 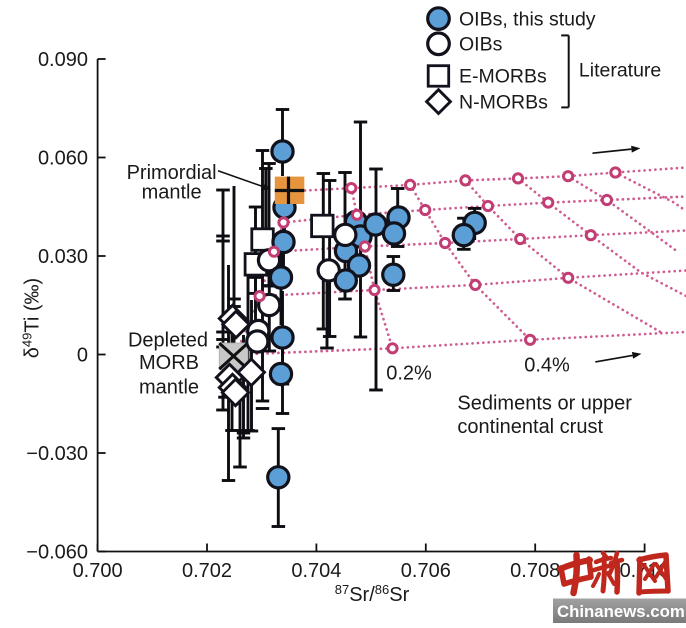 What do you see at coordinates (63, 60) in the screenshot?
I see `svg-text: 0.090` at bounding box center [63, 60].